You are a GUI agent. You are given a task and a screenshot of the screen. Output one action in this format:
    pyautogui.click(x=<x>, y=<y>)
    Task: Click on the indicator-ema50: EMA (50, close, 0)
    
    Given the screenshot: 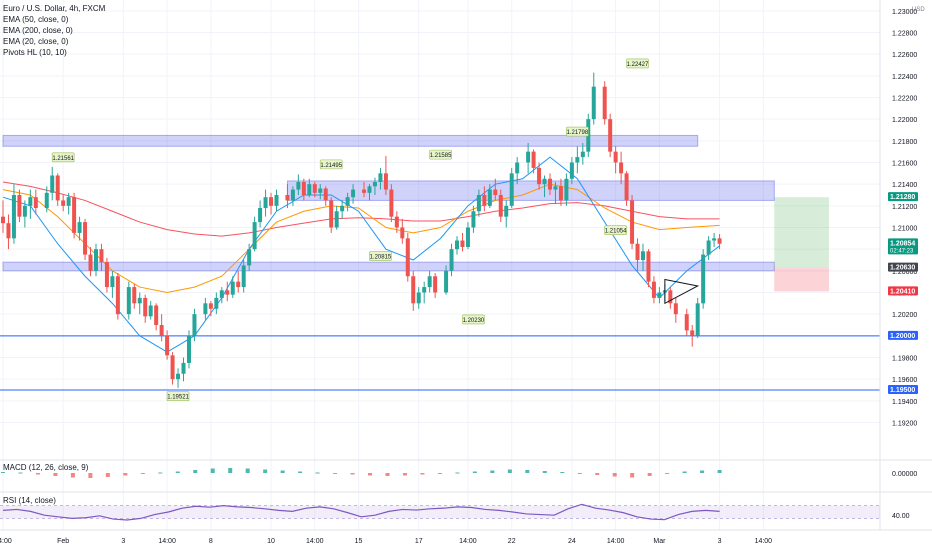 What is the action you would take?
    pyautogui.click(x=54, y=19)
    